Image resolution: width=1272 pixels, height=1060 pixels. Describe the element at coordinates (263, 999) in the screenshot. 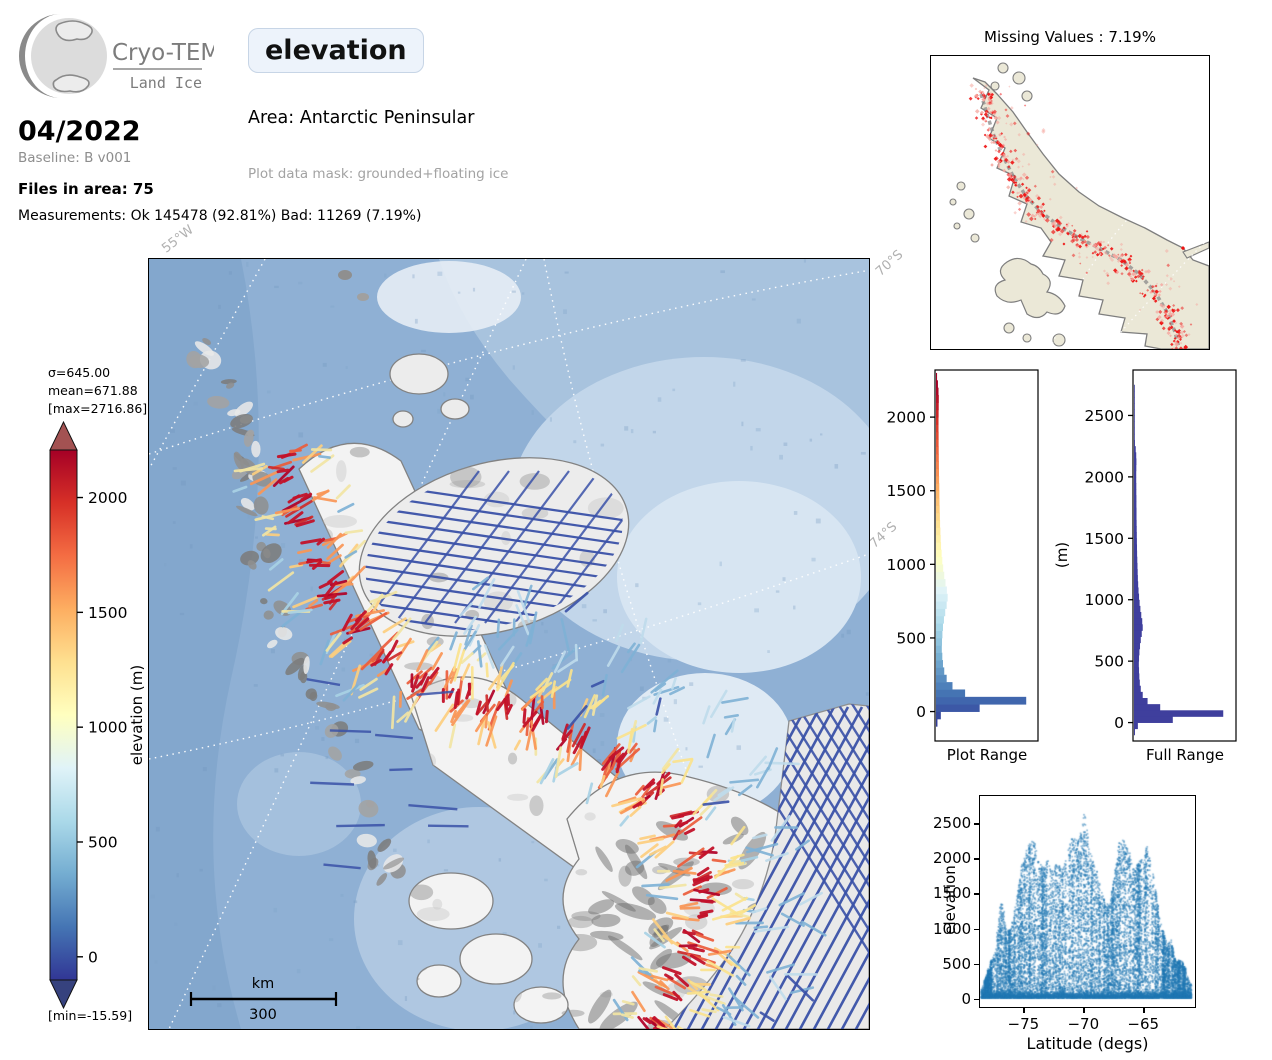

I see `scale-bar: km 300` at that location.